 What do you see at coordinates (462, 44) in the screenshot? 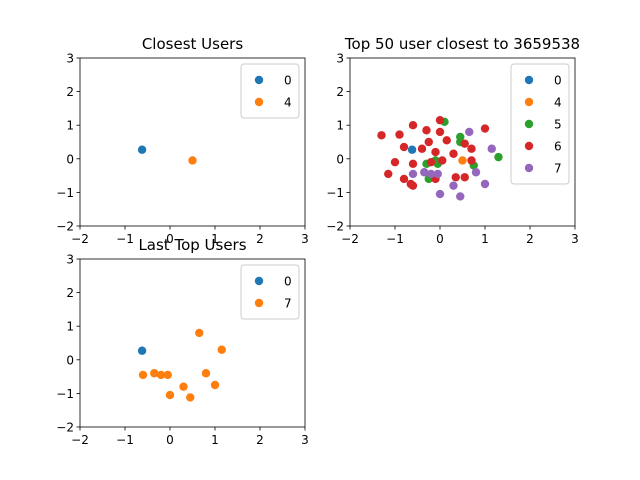
I see `chart-title: Top 50 user closest to 3659538` at bounding box center [462, 44].